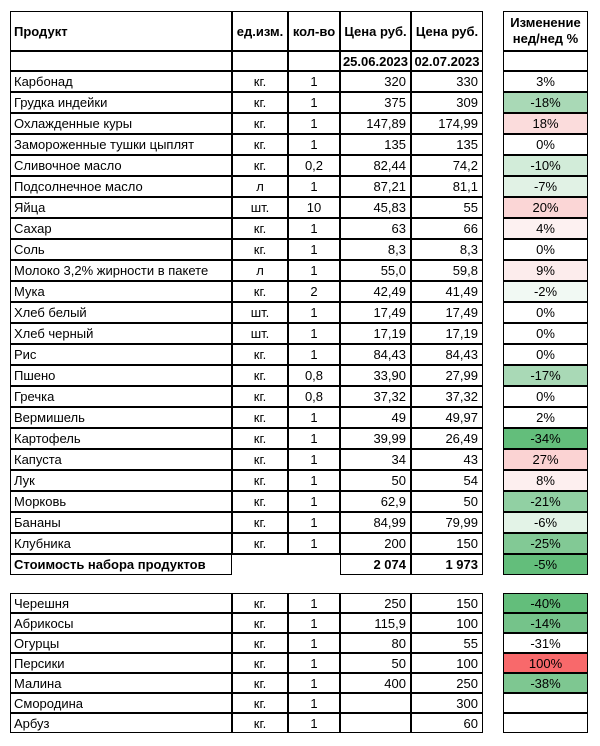 This screenshot has width=600, height=746. Describe the element at coordinates (121, 375) in the screenshot. I see `product-cell: Пшено` at that location.